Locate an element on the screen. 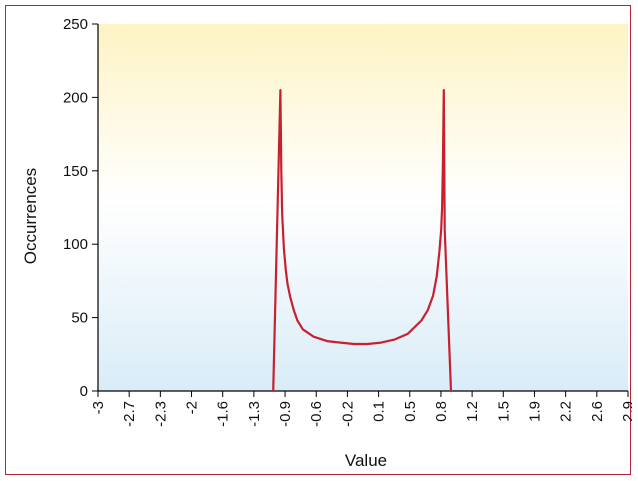 The width and height of the screenshot is (638, 481). y-tick-label: 0 is located at coordinates (84, 391).